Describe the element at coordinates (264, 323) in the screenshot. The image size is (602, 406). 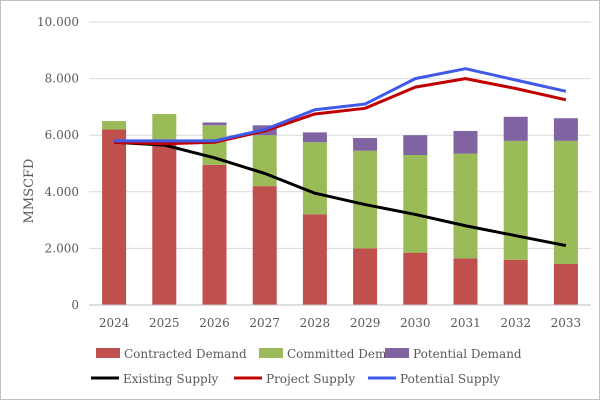
I see `x-tick-label: 2027` at that location.